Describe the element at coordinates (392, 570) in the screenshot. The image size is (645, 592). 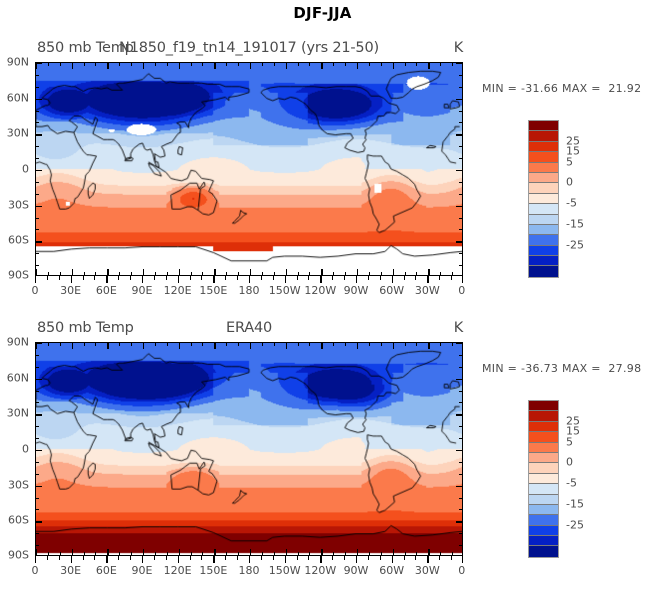
I see `x-axis-tick-label: 60W` at that location.